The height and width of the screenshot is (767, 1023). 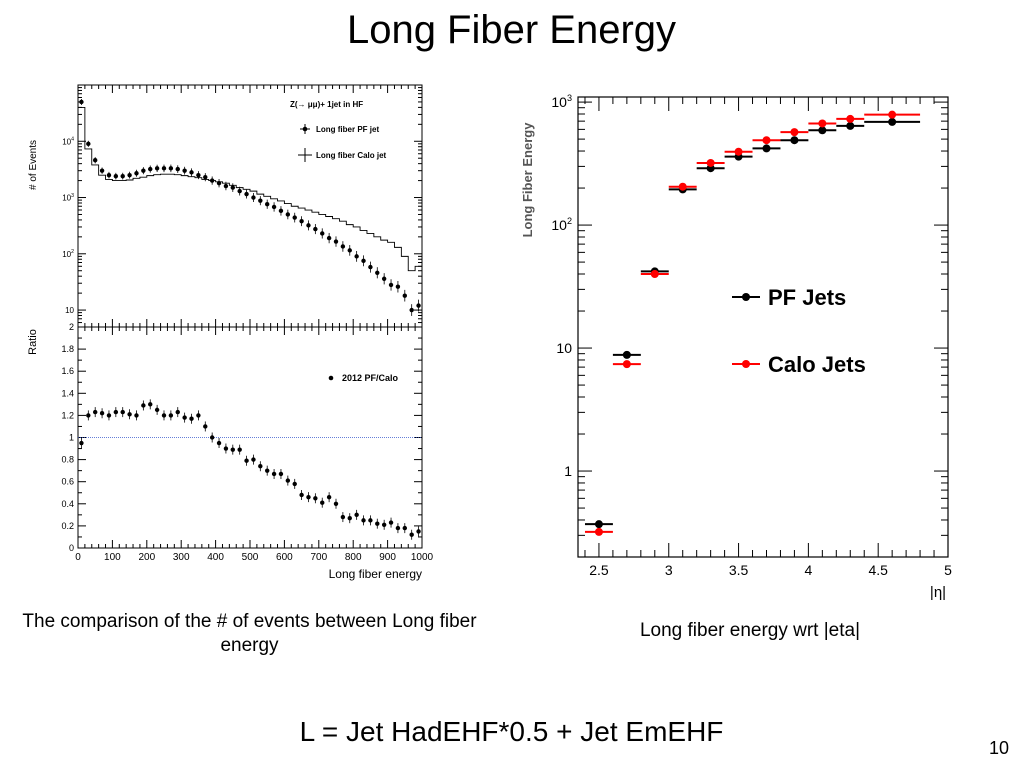 I want to click on ratio-ytick-label: 0, so click(x=71, y=548).